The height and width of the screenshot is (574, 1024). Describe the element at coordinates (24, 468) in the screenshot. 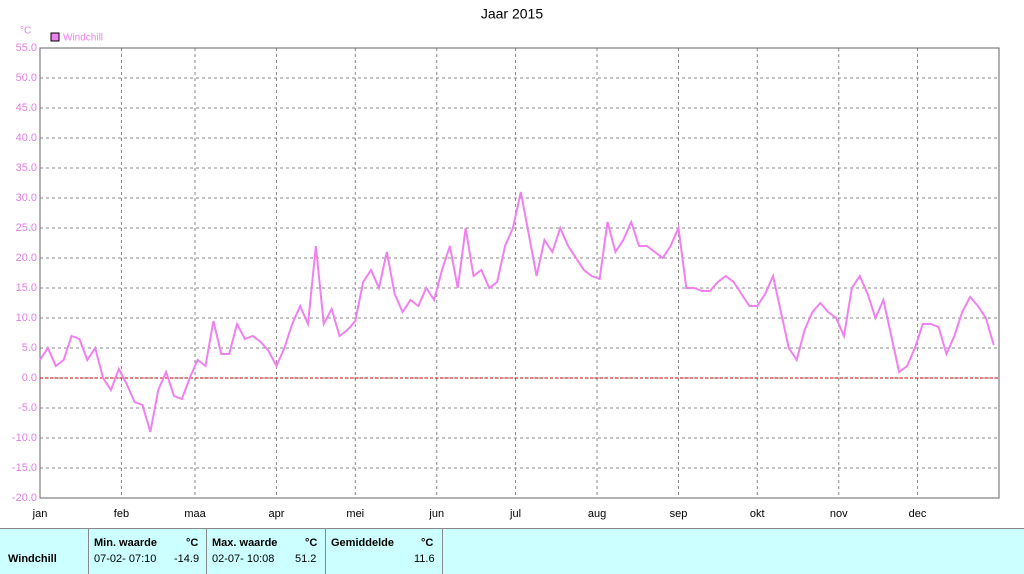

I see `y-tick-label: -15.0` at that location.